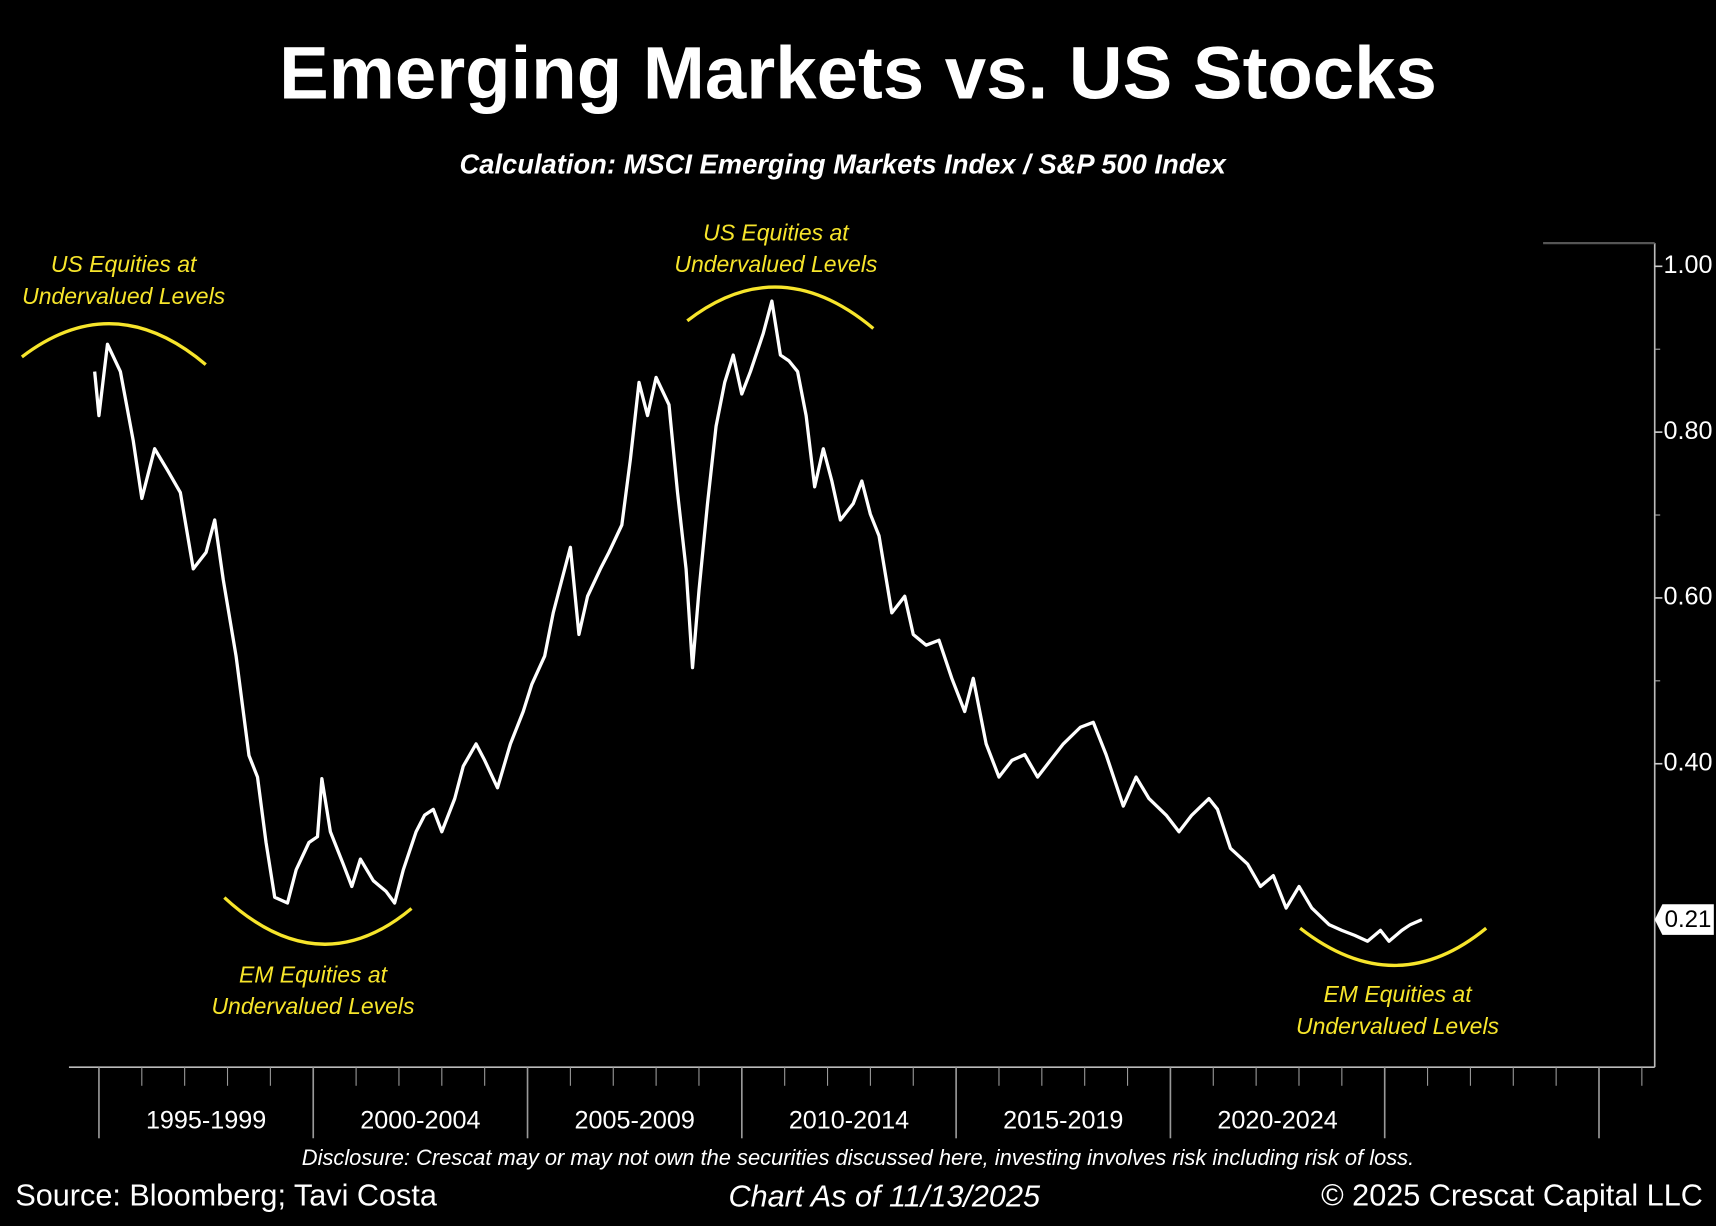 Image resolution: width=1716 pixels, height=1226 pixels. I want to click on x-tick-label: 2000-2004, so click(420, 1121).